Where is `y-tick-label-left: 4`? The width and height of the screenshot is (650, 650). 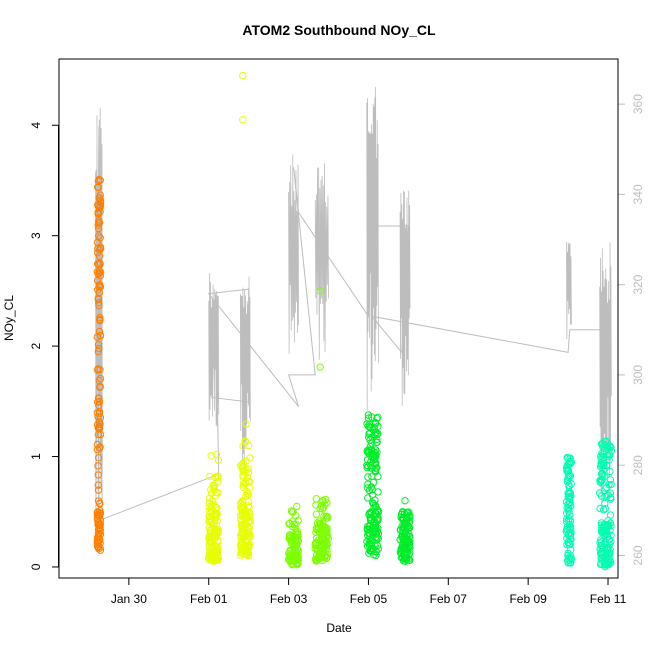
y-tick-label-left: 4 is located at coordinates (36, 125).